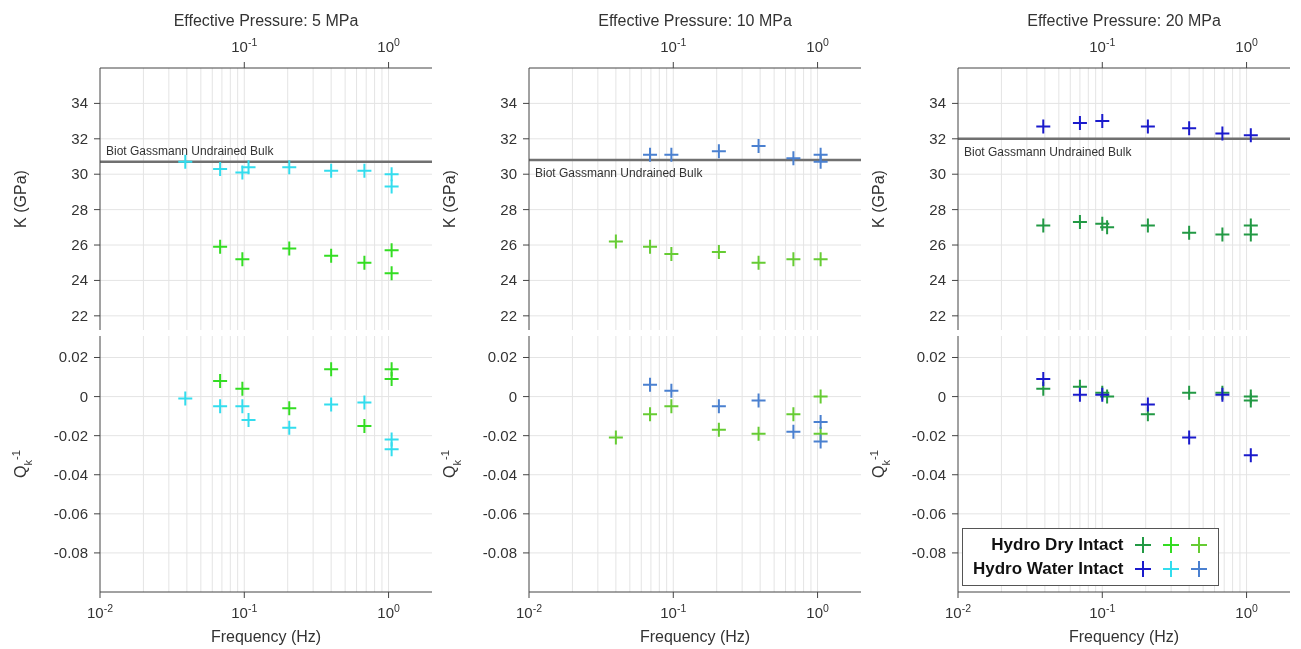 The width and height of the screenshot is (1301, 649). Describe the element at coordinates (266, 21) in the screenshot. I see `chart-title: Effective Pressure: 5 MPa` at that location.